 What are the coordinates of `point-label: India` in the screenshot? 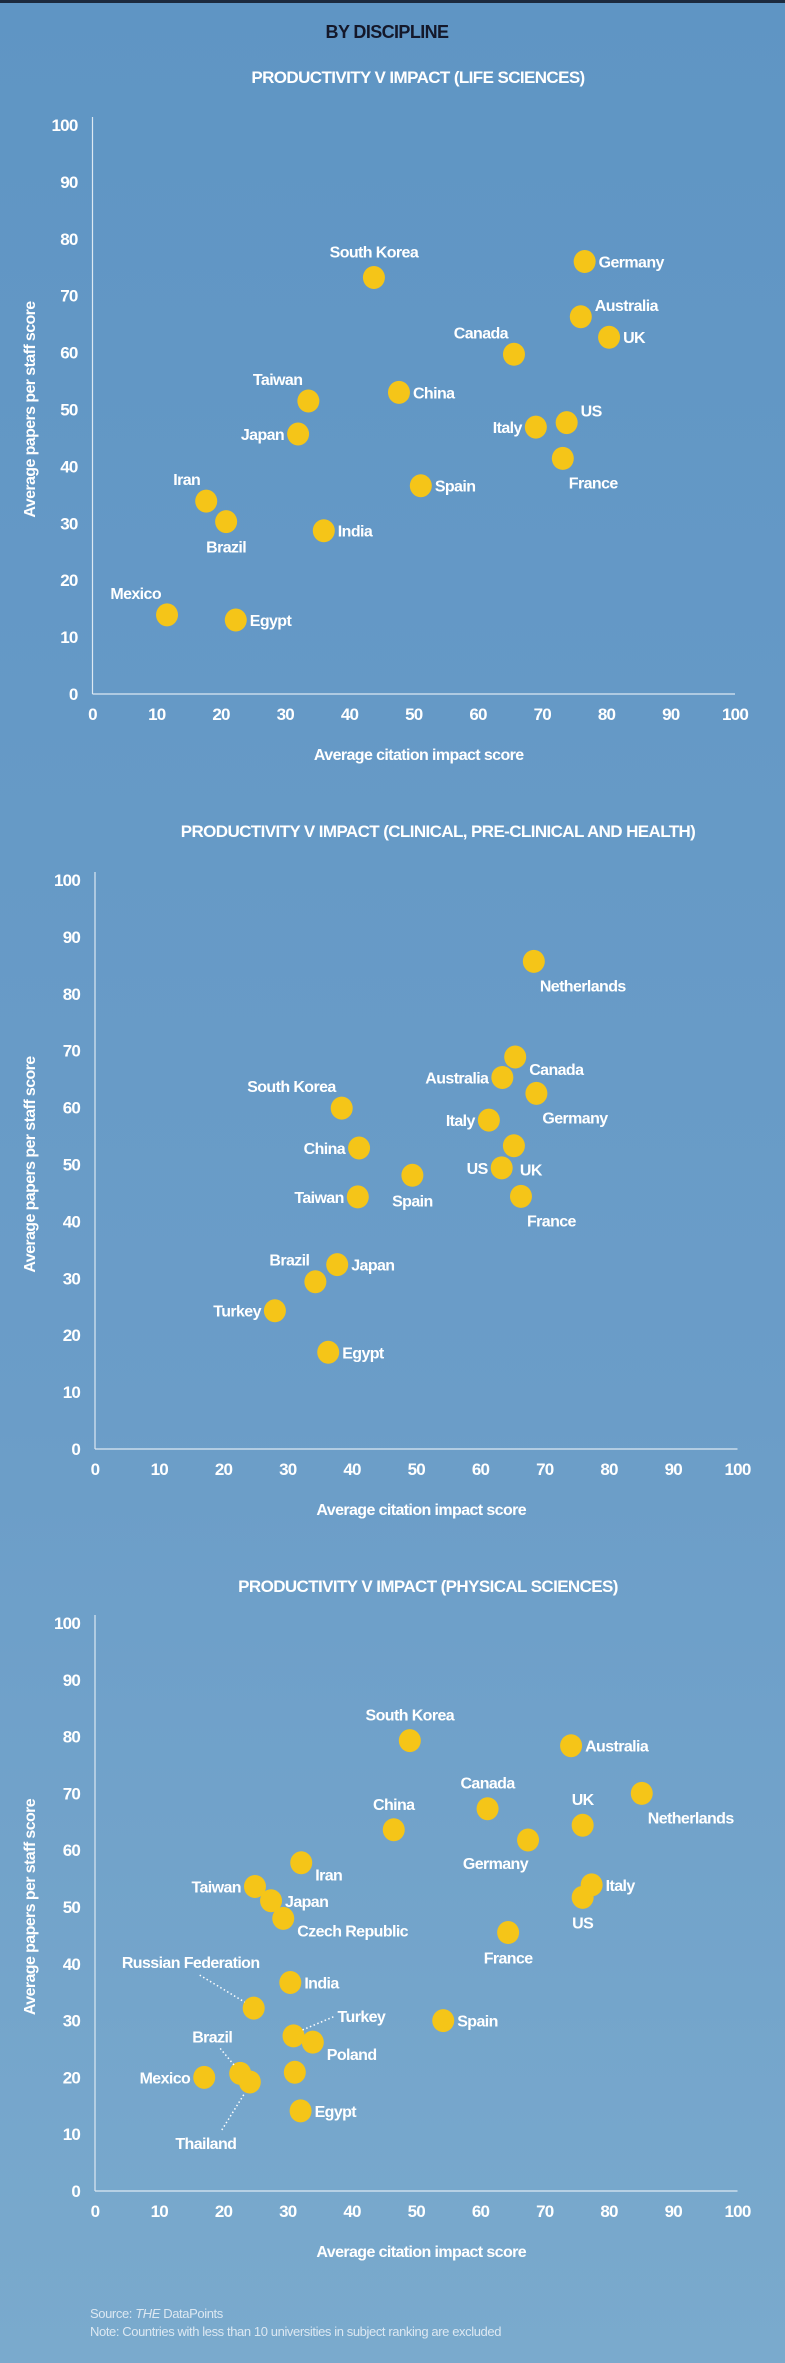 It's located at (321, 1984).